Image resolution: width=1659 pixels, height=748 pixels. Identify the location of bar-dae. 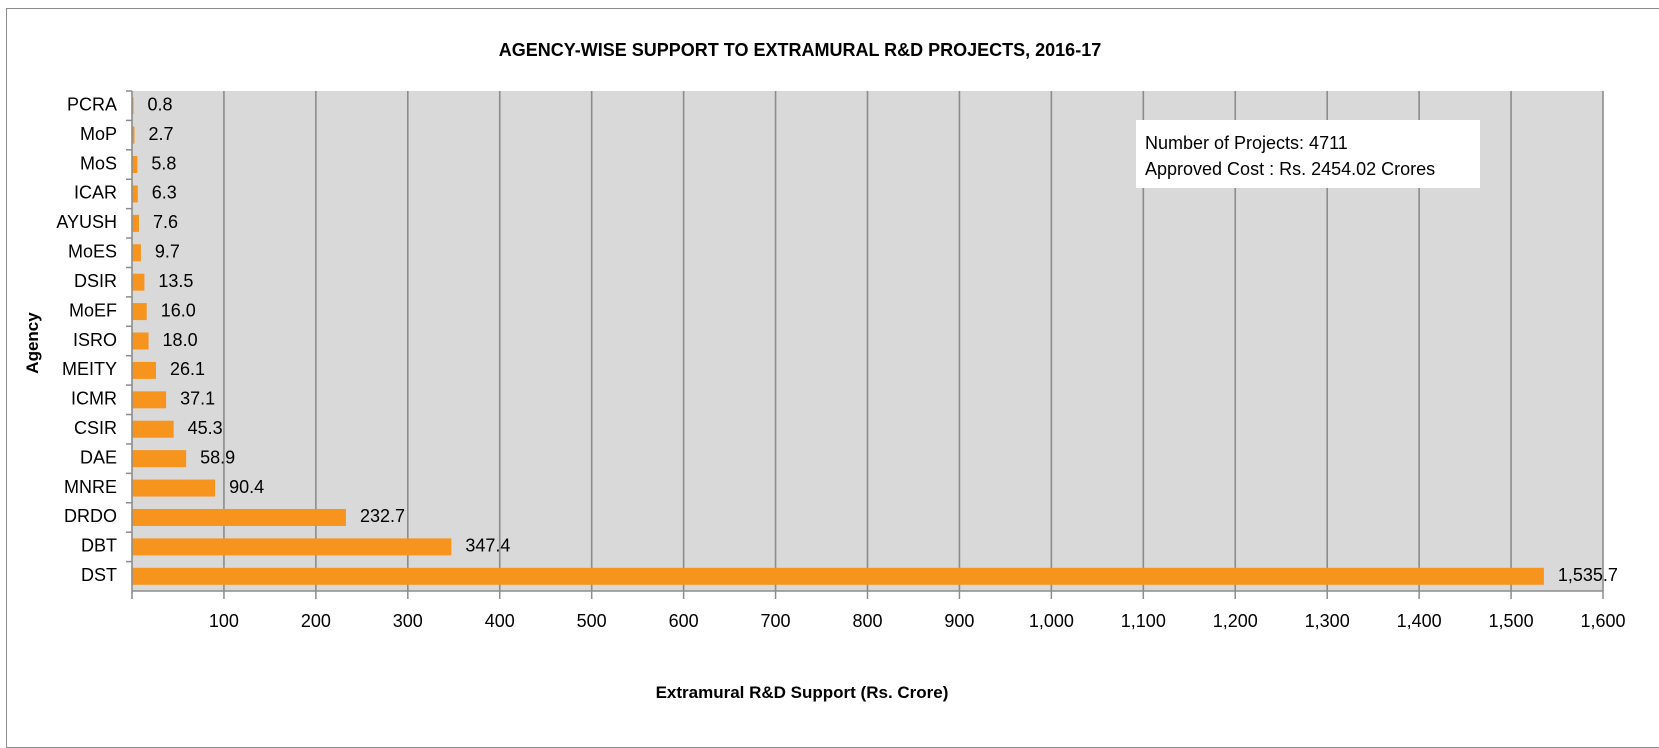
(159, 459).